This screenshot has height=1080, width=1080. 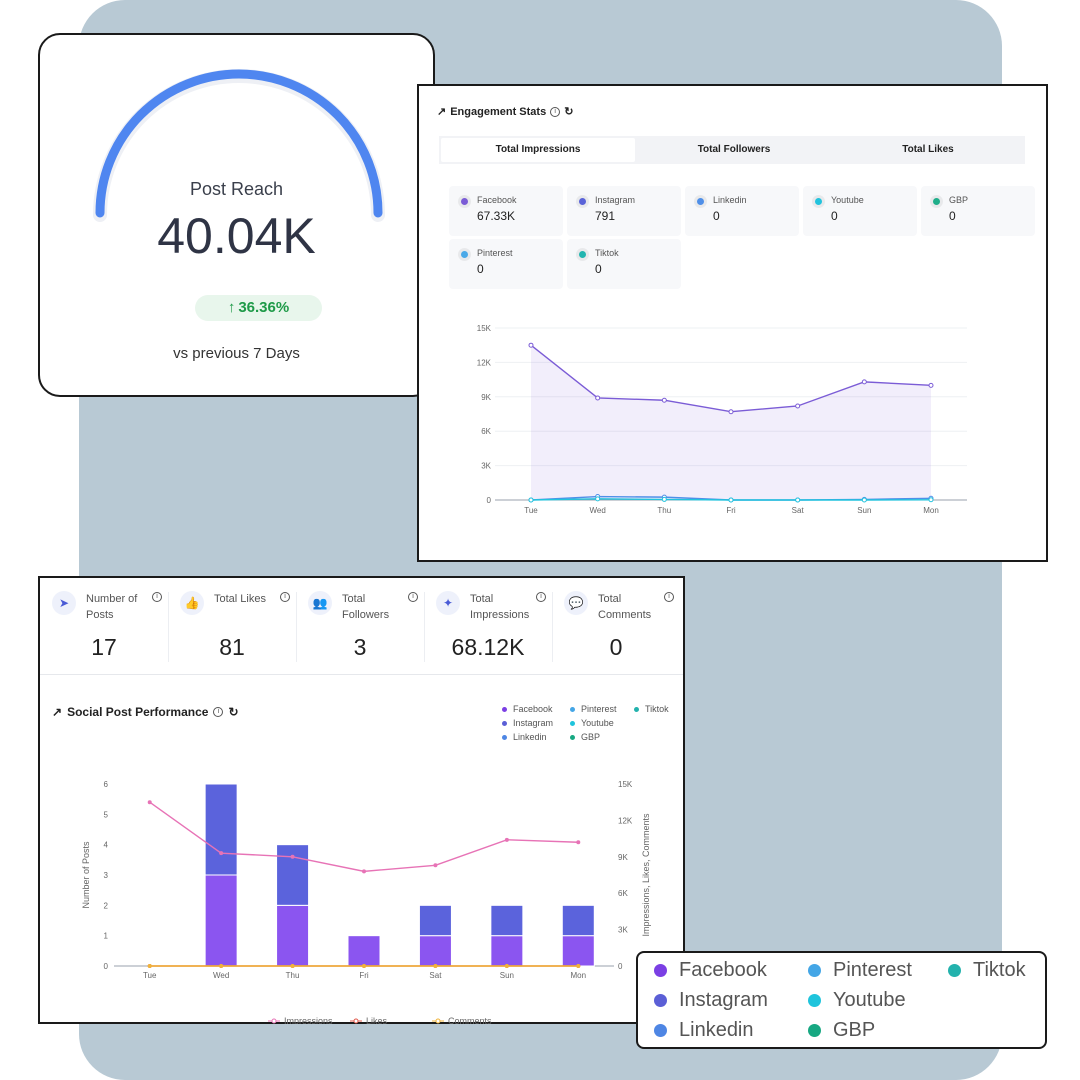 I want to click on engagement-header: ↗ Engagement Stats i ↻, so click(x=505, y=112).